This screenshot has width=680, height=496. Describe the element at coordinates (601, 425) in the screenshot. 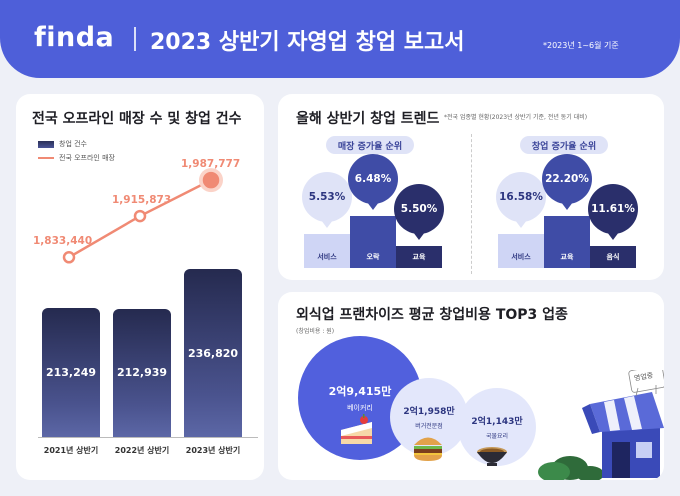

I see `shop-illustration` at that location.